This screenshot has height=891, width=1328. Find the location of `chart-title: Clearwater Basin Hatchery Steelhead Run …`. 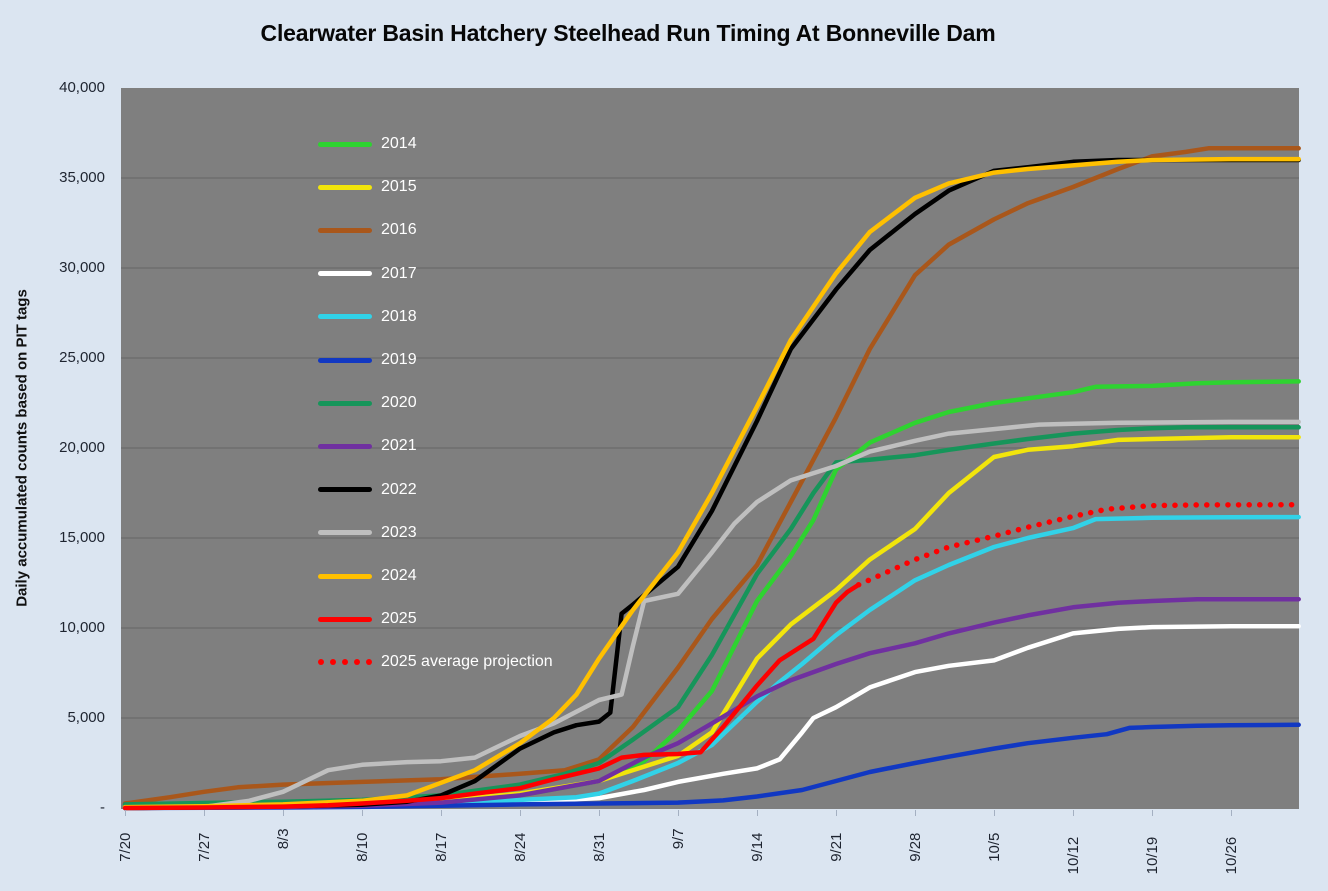

chart-title: Clearwater Basin Hatchery Steelhead Run … is located at coordinates (628, 33).